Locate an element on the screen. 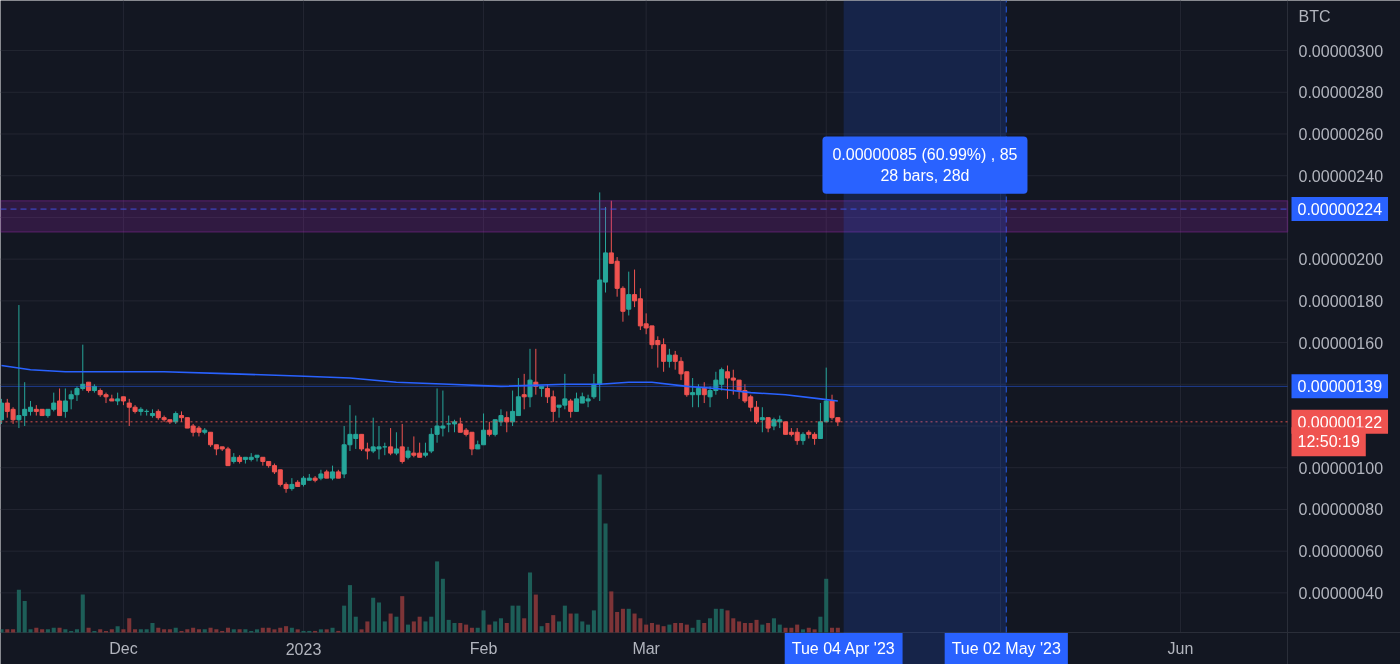 The width and height of the screenshot is (1400, 664). y-tick-label: 0.00000200 is located at coordinates (1341, 260).